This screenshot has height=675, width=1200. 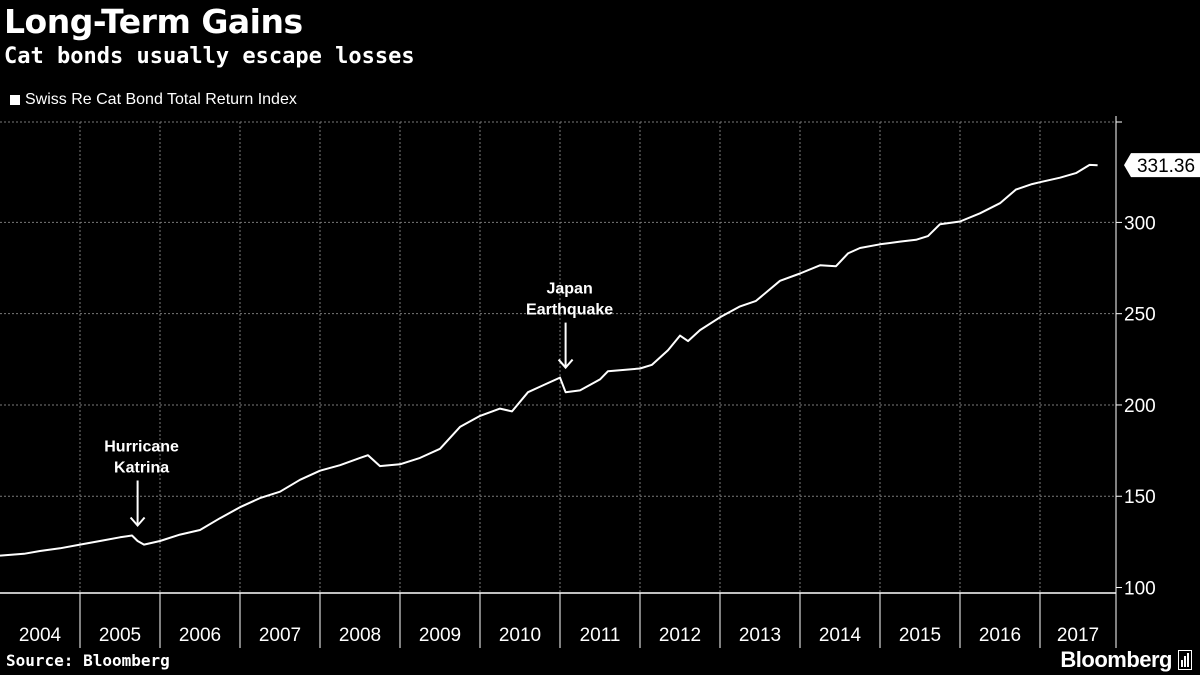 I want to click on x-tick-label: 2017, so click(x=1078, y=635).